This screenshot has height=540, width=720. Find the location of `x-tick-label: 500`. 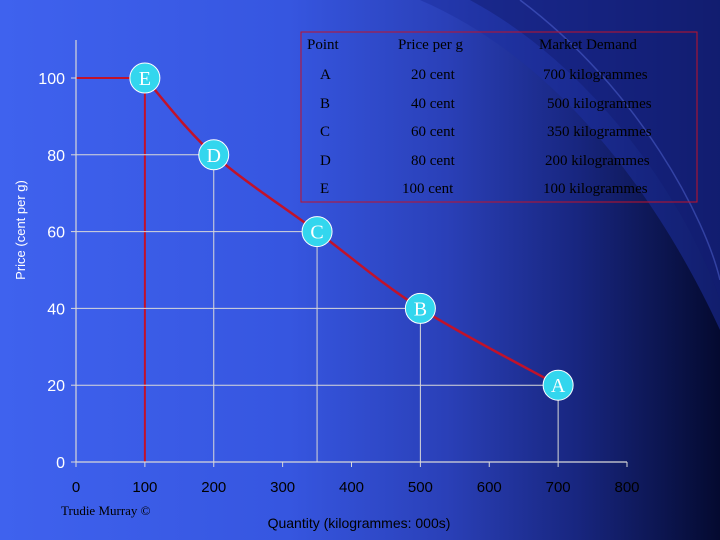

x-tick-label: 500 is located at coordinates (420, 487).